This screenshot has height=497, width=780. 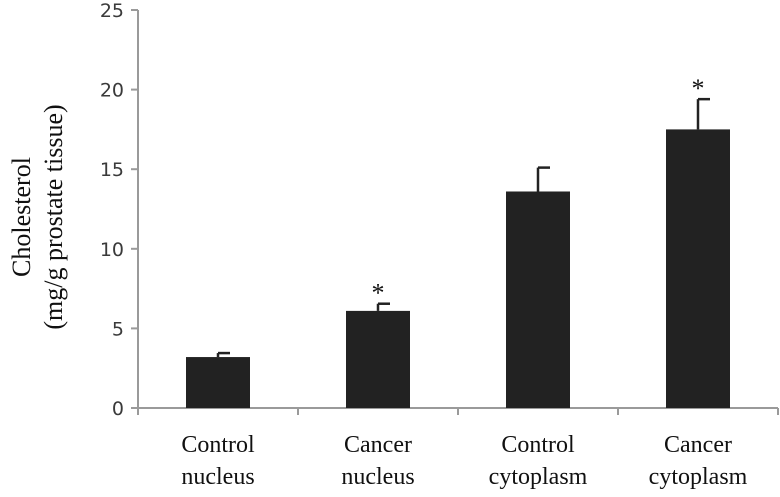 What do you see at coordinates (112, 11) in the screenshot?
I see `y-tick-label: 25` at bounding box center [112, 11].